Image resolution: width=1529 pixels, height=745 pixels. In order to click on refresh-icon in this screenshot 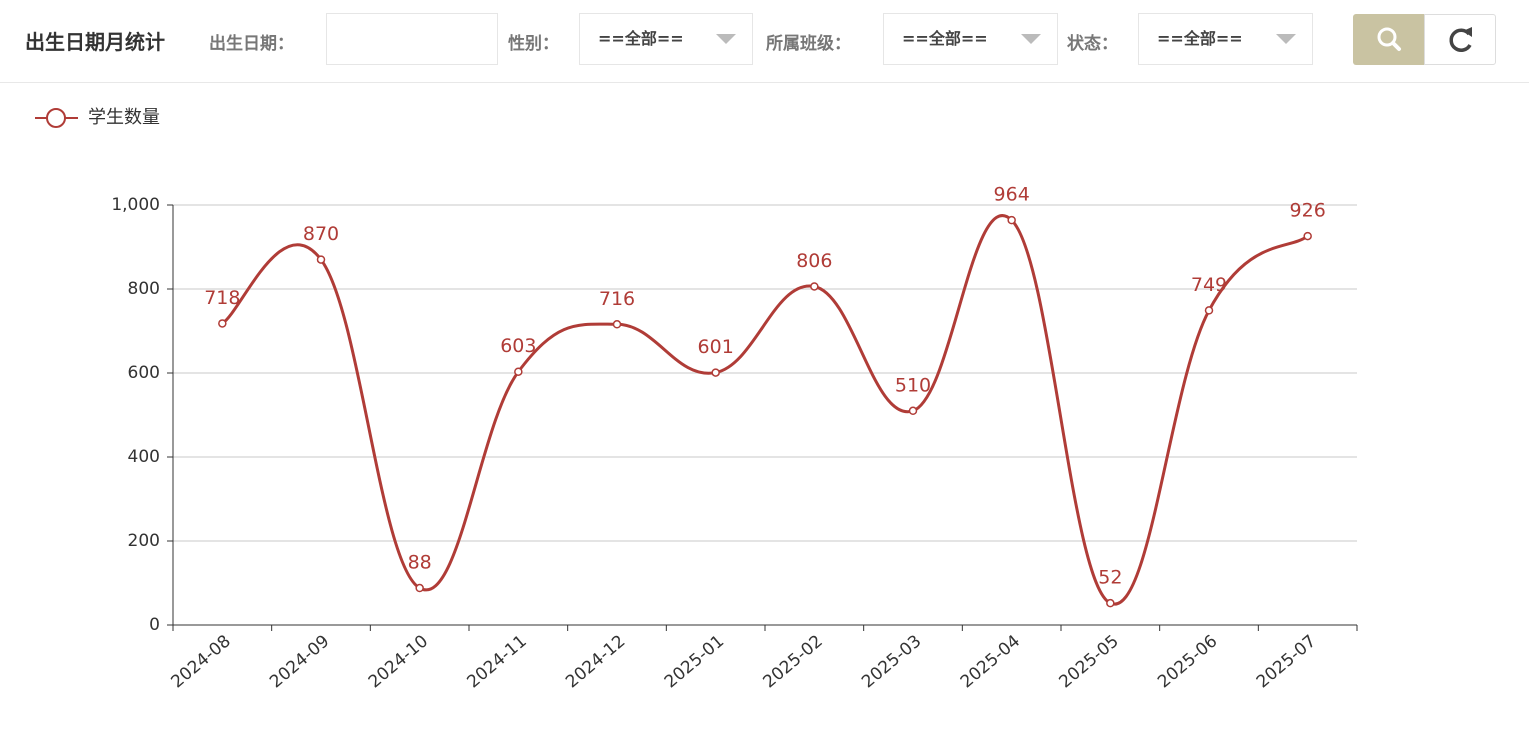, I will do `click(1460, 39)`.